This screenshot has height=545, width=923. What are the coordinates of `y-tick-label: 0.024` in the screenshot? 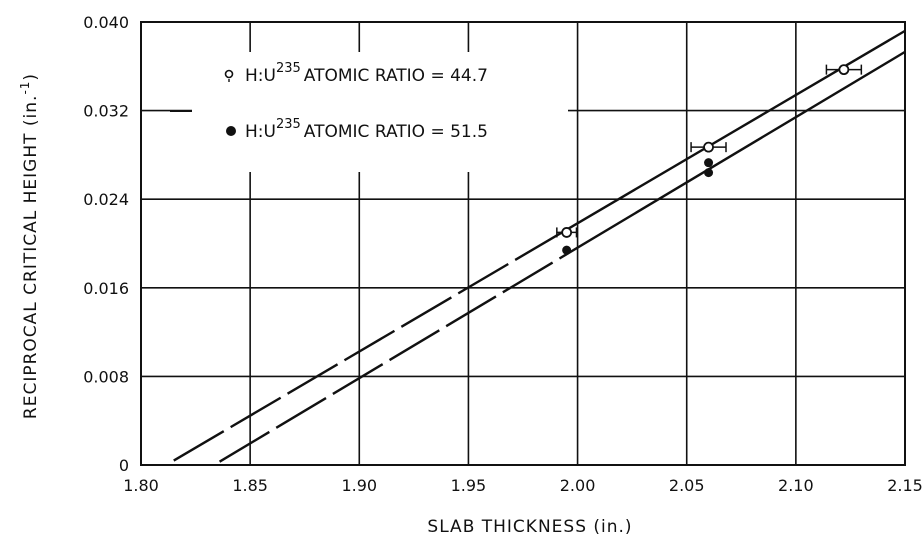 It's located at (106, 199).